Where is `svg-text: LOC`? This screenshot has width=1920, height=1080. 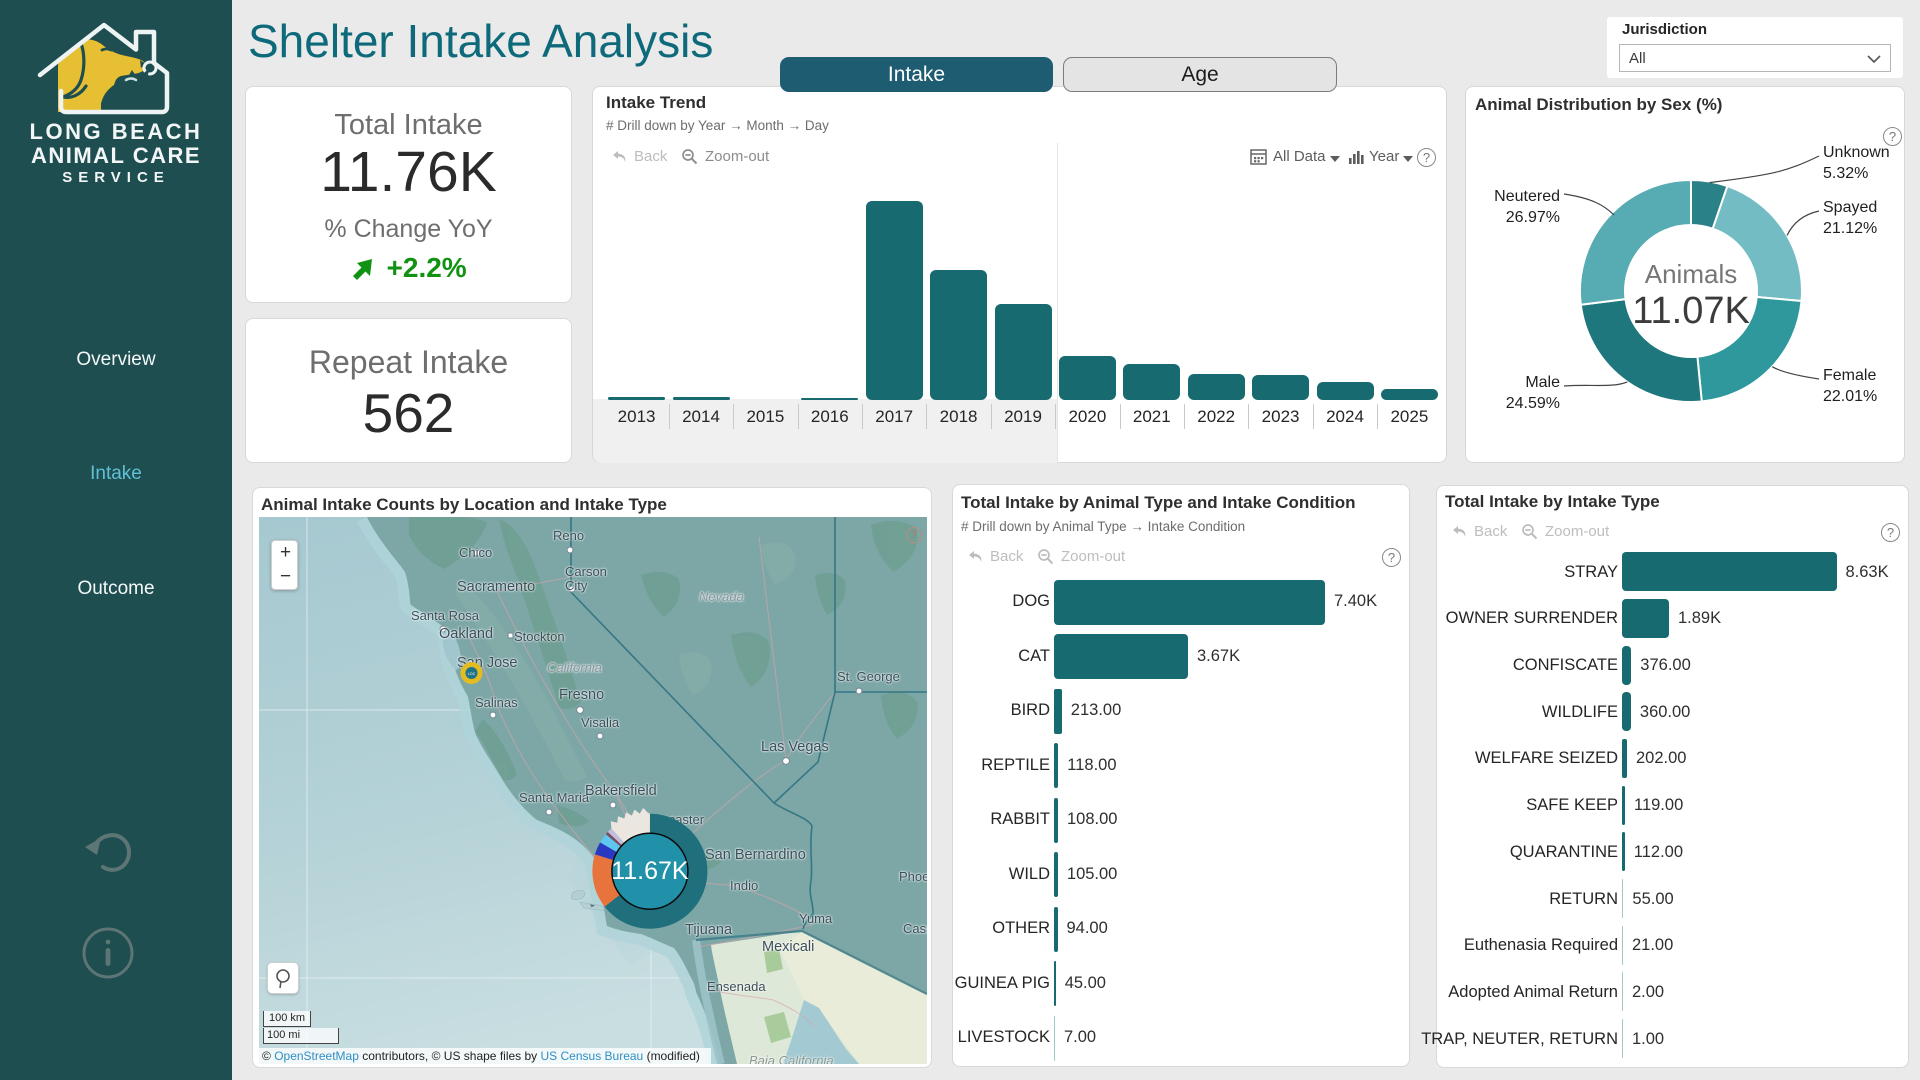
svg-text: LOC is located at coordinates (472, 674).